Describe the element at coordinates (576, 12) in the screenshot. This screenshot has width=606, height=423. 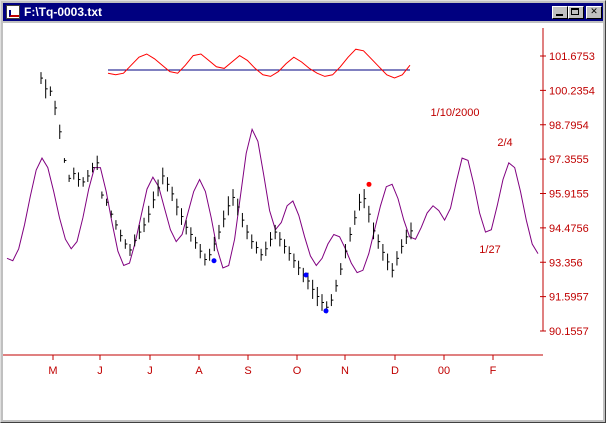
I see `maximize-button` at that location.